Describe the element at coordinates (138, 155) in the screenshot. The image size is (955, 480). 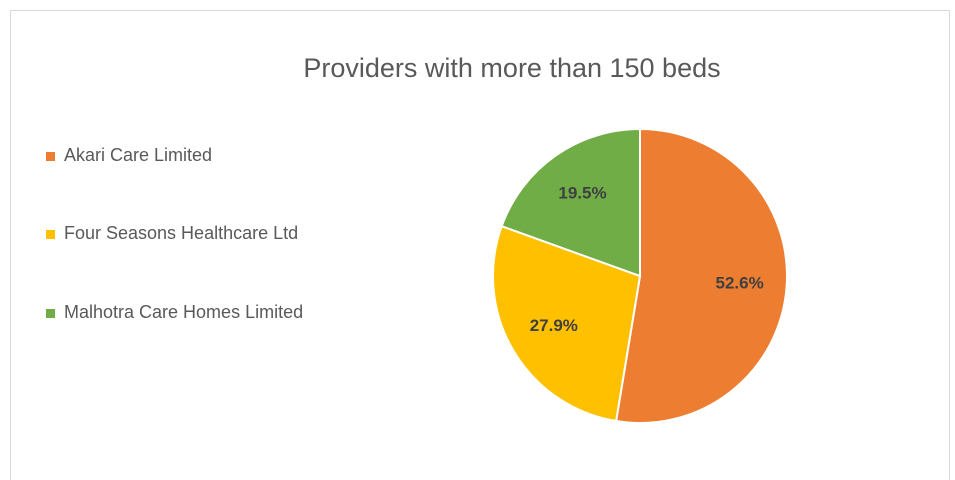
I see `legend-label: Akari Care Limited` at that location.